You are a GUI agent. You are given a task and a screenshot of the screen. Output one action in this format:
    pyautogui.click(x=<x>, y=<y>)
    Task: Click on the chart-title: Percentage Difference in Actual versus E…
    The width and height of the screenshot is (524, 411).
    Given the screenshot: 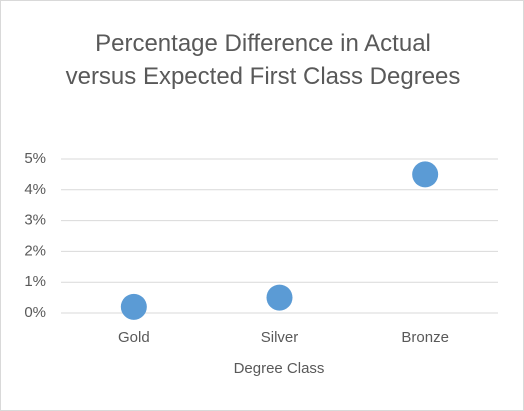 What is the action you would take?
    pyautogui.click(x=263, y=60)
    